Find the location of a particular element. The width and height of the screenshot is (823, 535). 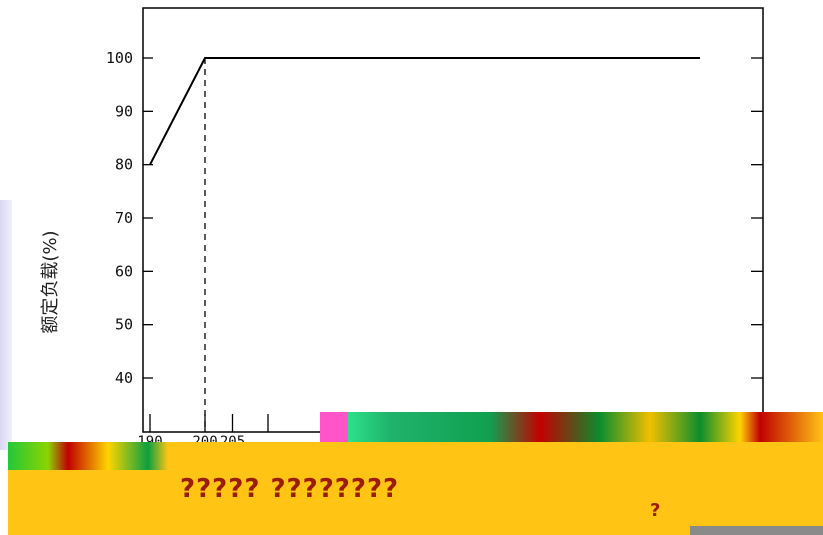

y-tick-label: 80 is located at coordinates (124, 165).